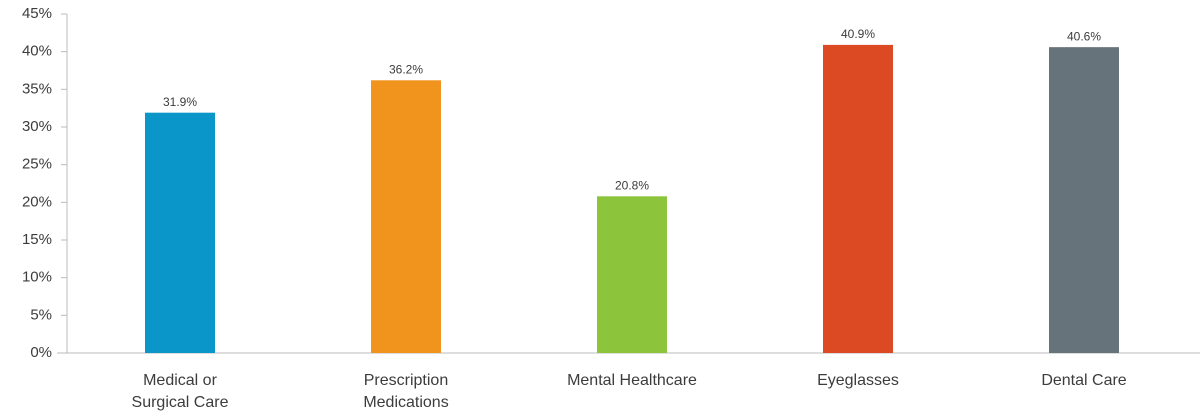 This screenshot has height=419, width=1203. Describe the element at coordinates (1083, 380) in the screenshot. I see `x-tick-label: Dental Care` at that location.